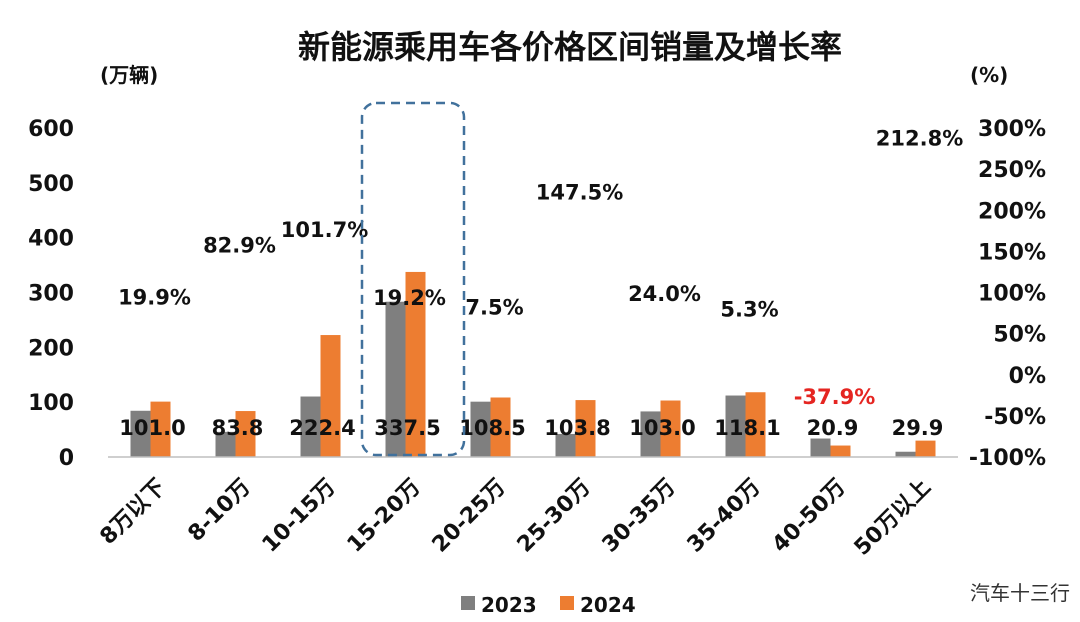  Describe the element at coordinates (129, 75) in the screenshot. I see `left-axis-unit: (万辆)` at that location.